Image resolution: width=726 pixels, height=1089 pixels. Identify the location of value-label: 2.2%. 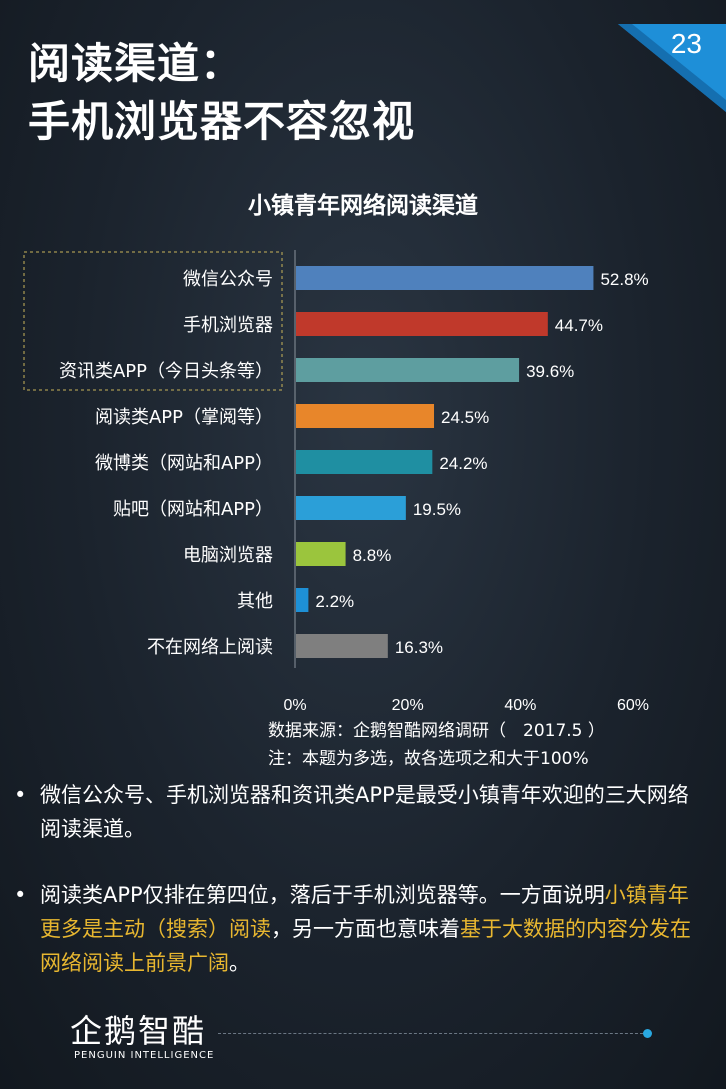
(334, 601).